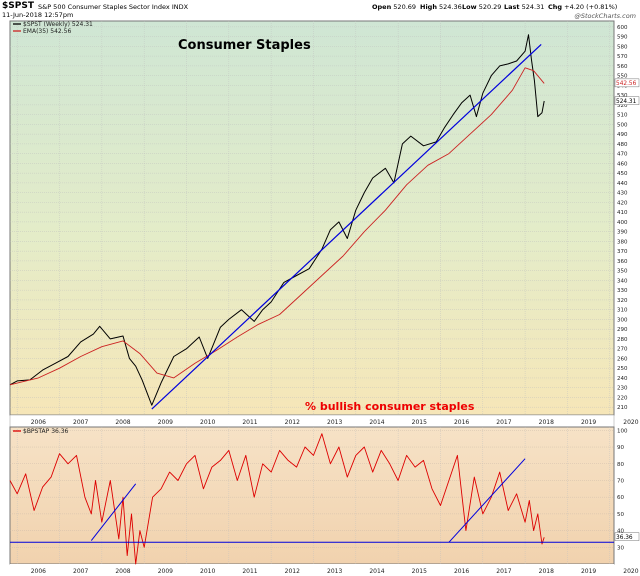  Describe the element at coordinates (58, 24) in the screenshot. I see `price-legend-label: $SPST (Weekly) 524.31` at that location.